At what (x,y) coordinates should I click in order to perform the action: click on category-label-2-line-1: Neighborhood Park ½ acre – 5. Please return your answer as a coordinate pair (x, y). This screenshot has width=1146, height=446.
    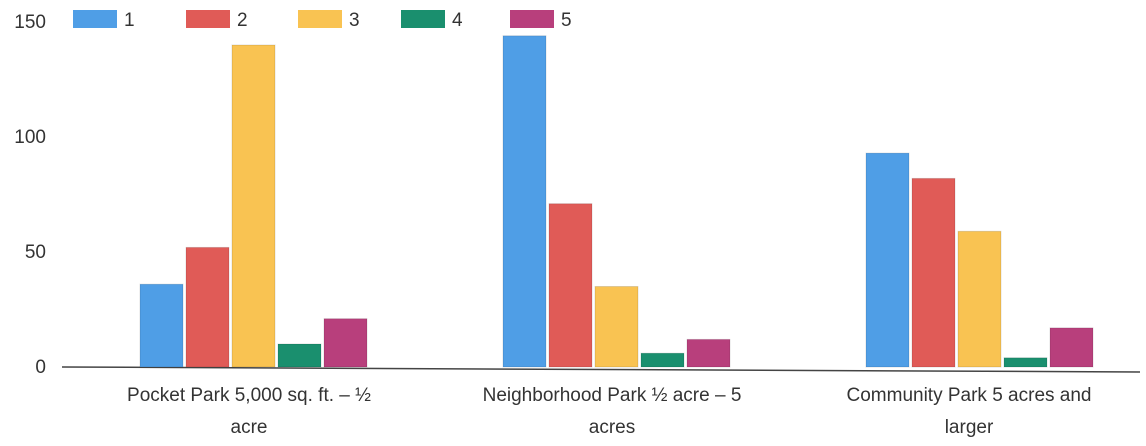
    Looking at the image, I should click on (612, 395).